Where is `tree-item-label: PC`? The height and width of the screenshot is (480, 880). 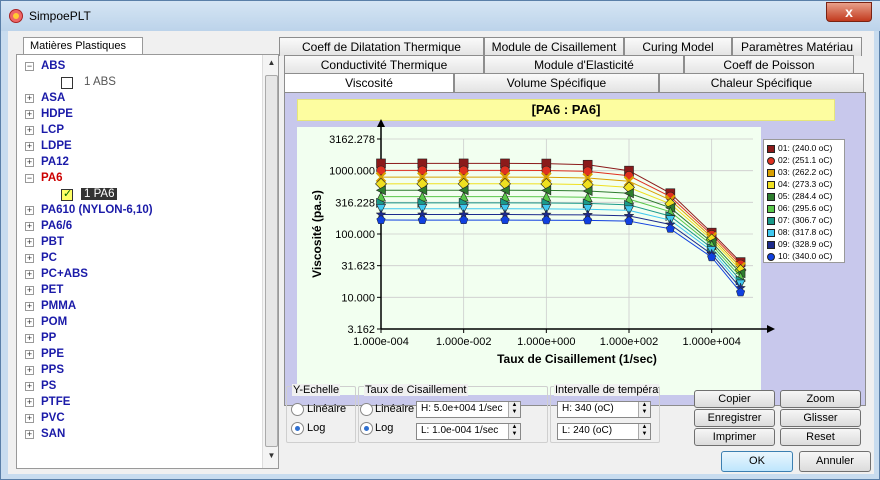 tree-item-label: PC is located at coordinates (49, 258).